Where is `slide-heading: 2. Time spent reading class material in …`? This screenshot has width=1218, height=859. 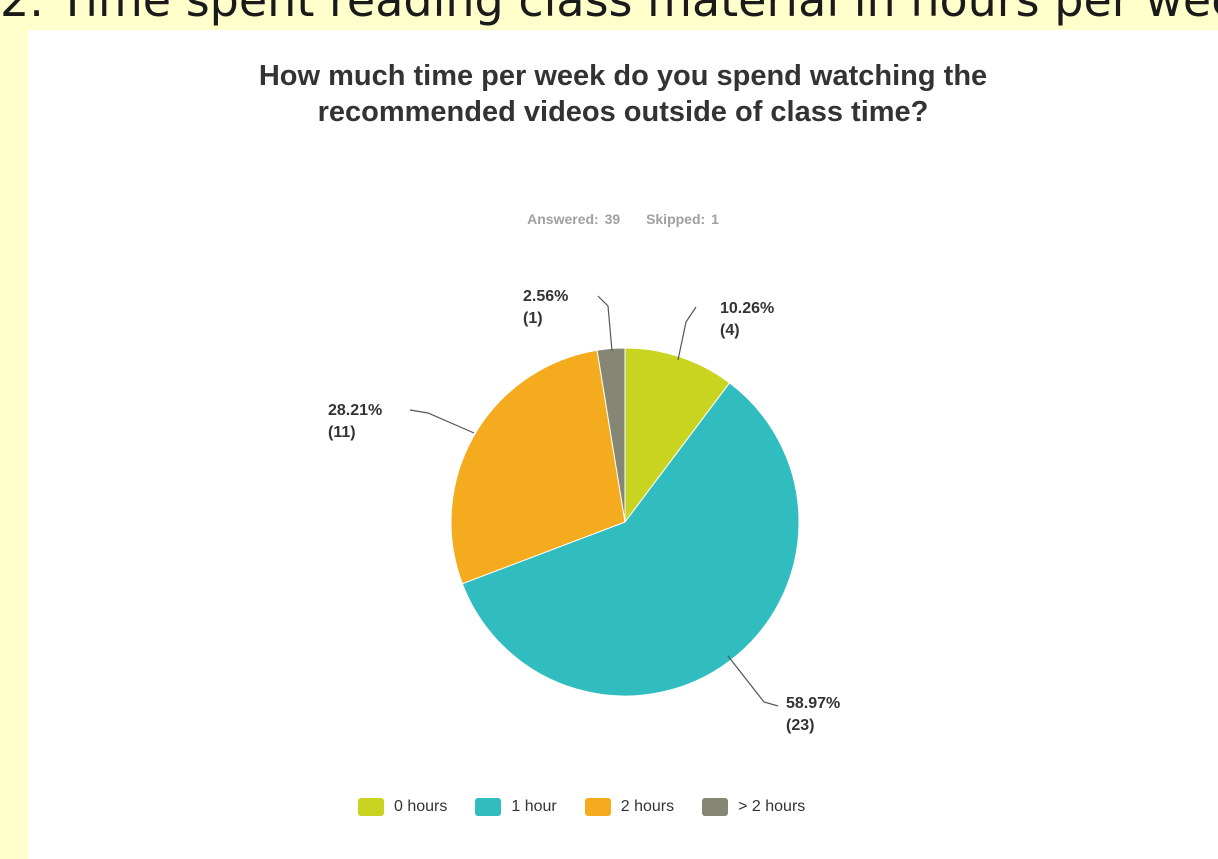
slide-heading: 2. Time spent reading class material in … is located at coordinates (609, 13).